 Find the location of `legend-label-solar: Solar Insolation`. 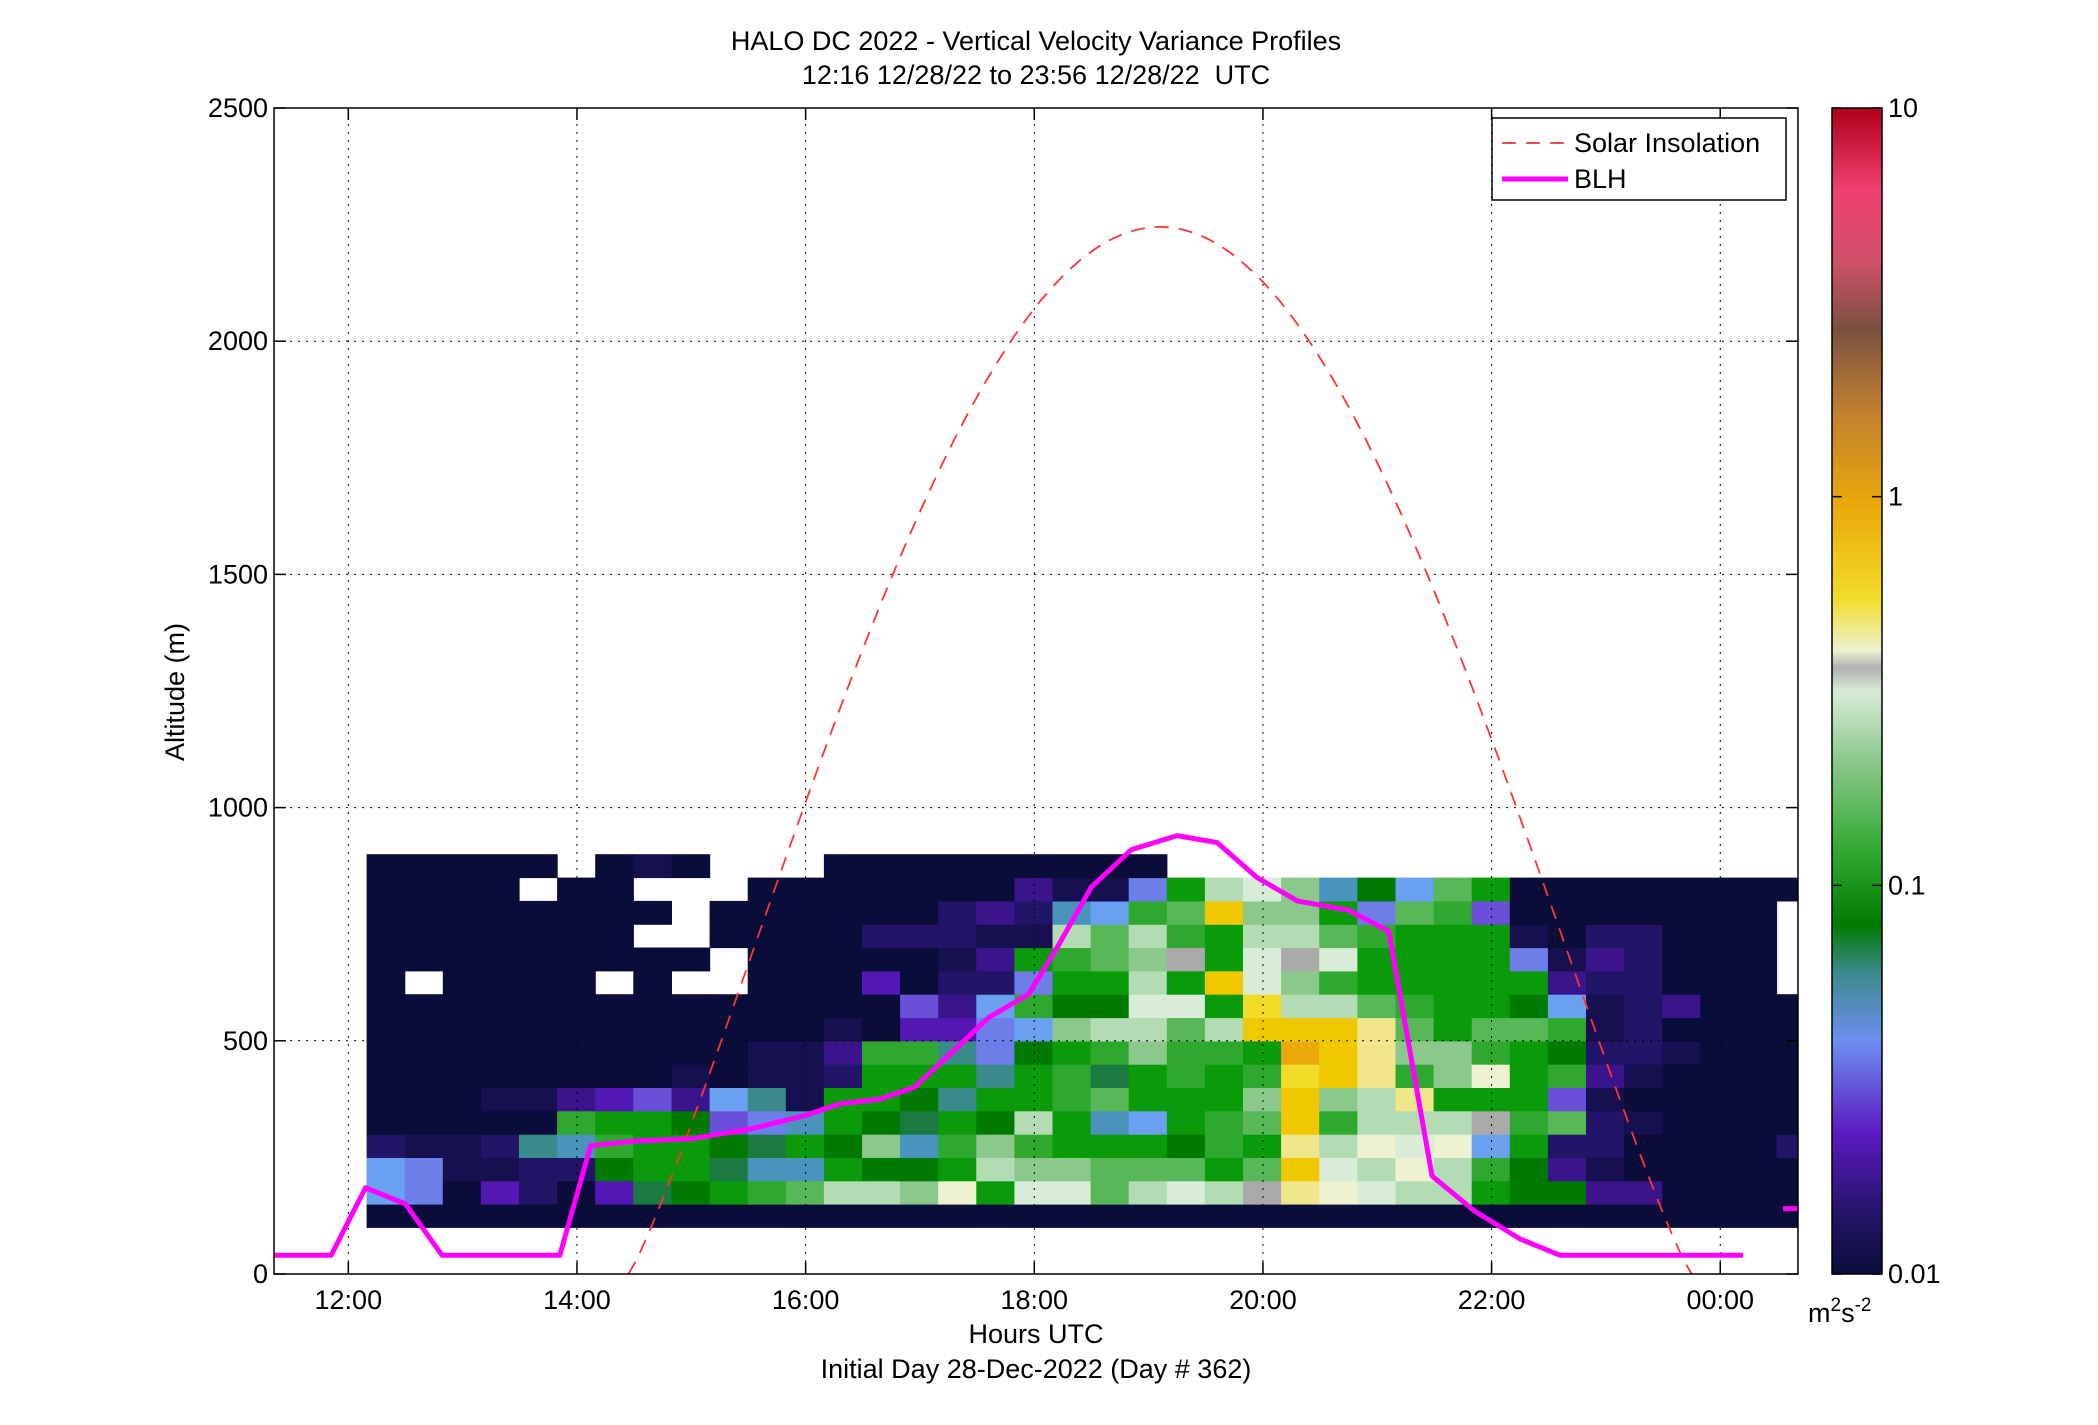

legend-label-solar: Solar Insolation is located at coordinates (1667, 143).